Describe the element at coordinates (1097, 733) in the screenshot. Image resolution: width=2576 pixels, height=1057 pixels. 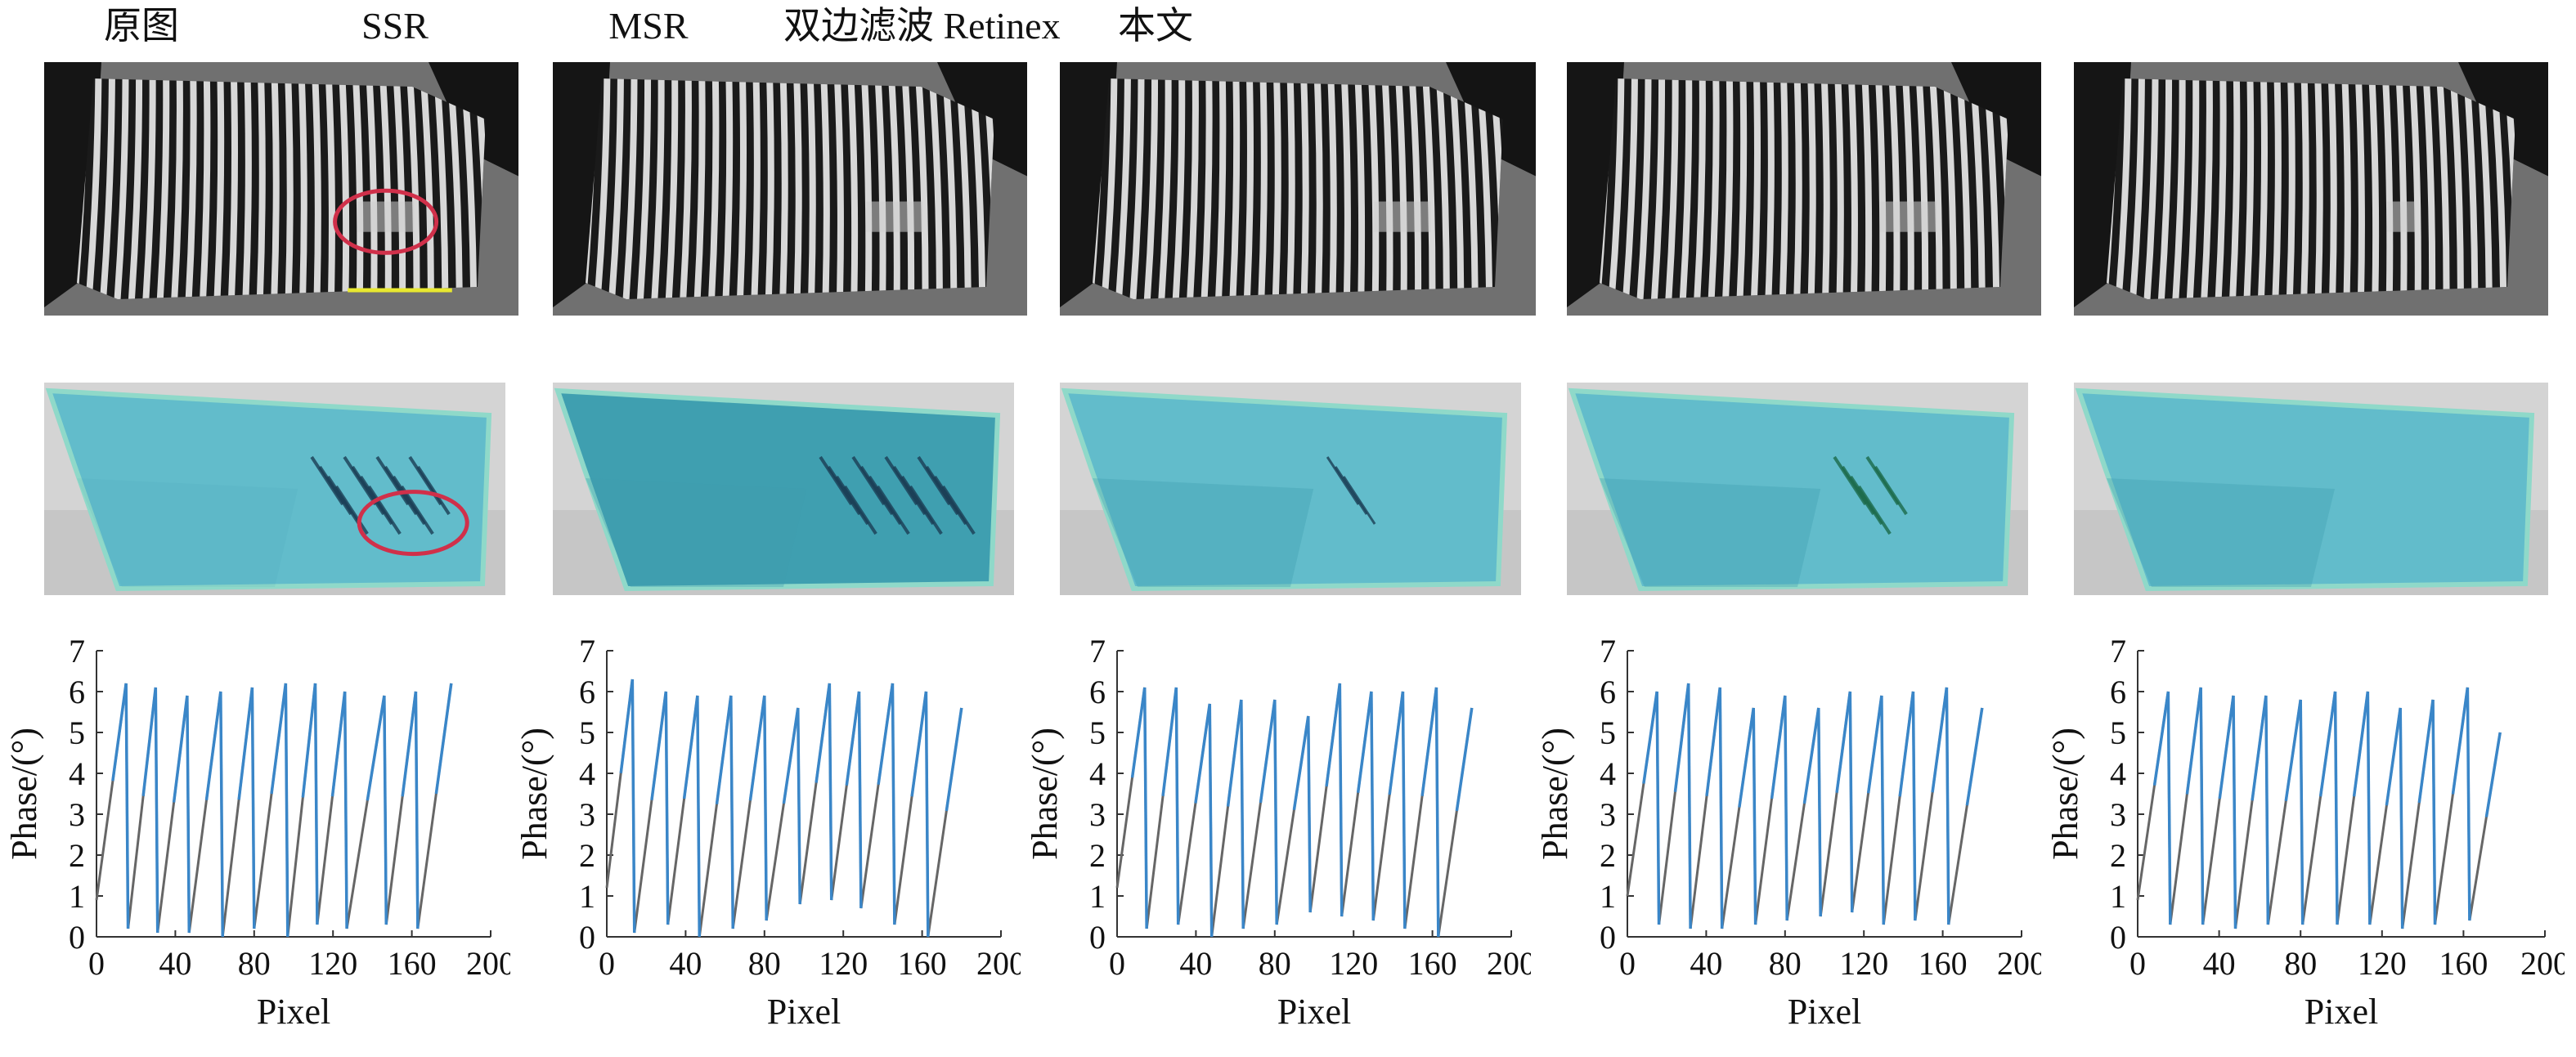
I see `y-tick-label: 5` at that location.